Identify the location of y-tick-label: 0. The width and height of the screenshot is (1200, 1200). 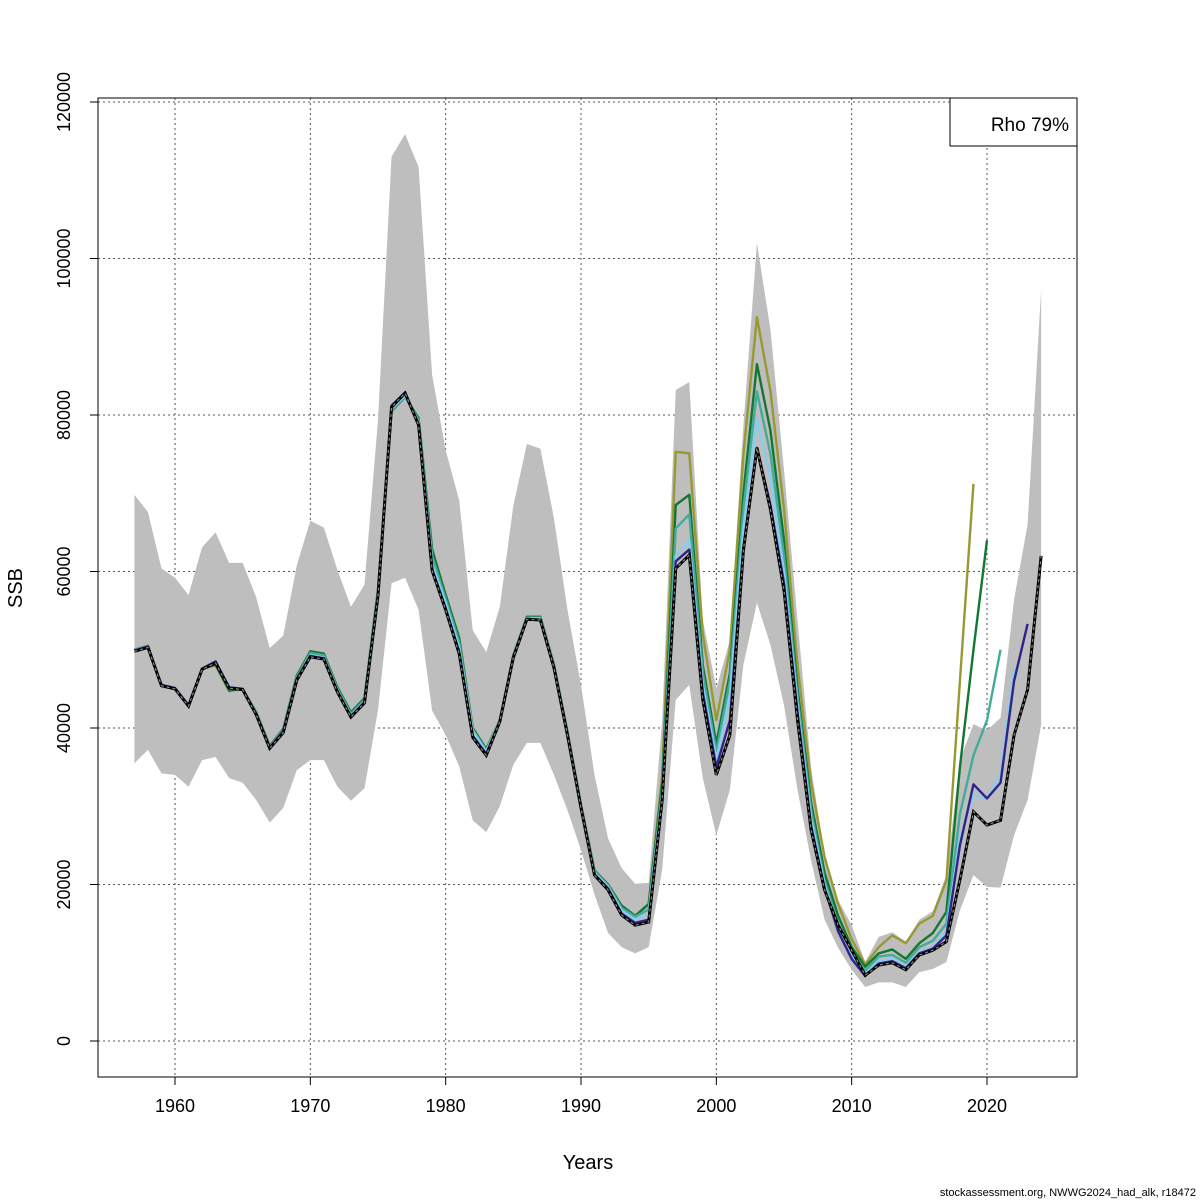
(64, 1041).